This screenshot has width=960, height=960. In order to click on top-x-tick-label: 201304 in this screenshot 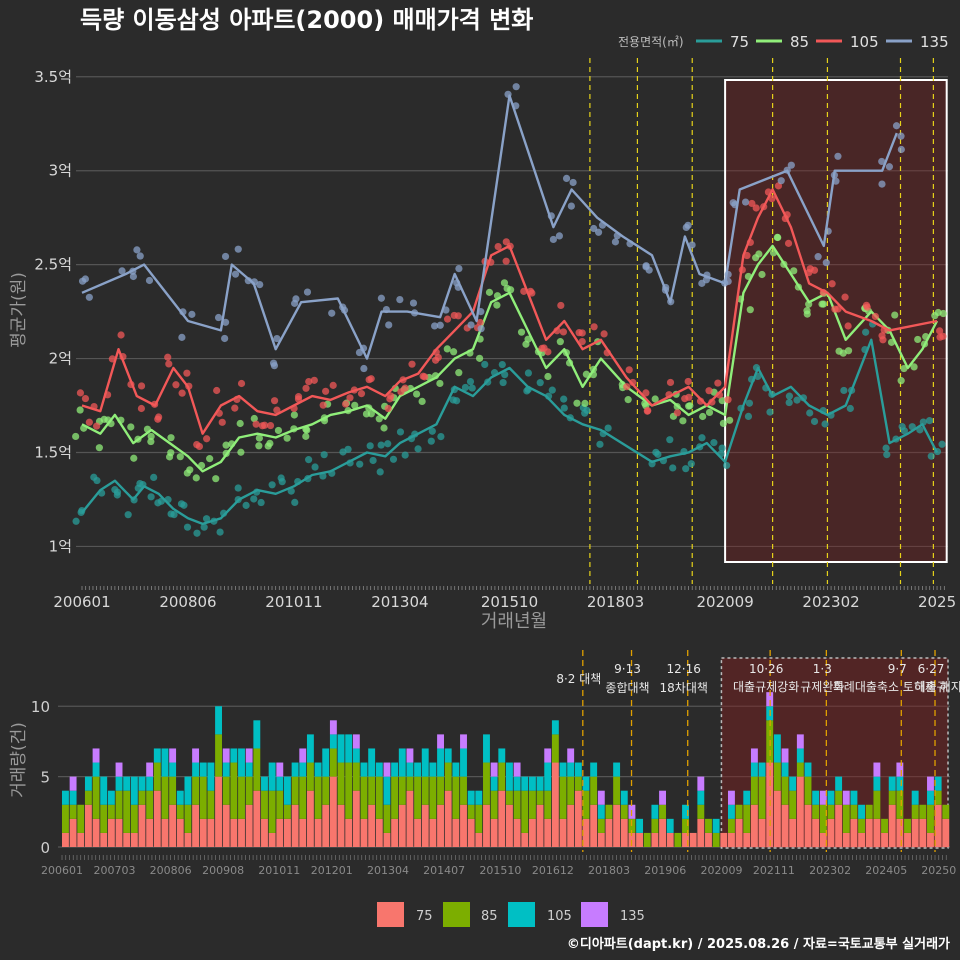, I will do `click(399, 602)`.